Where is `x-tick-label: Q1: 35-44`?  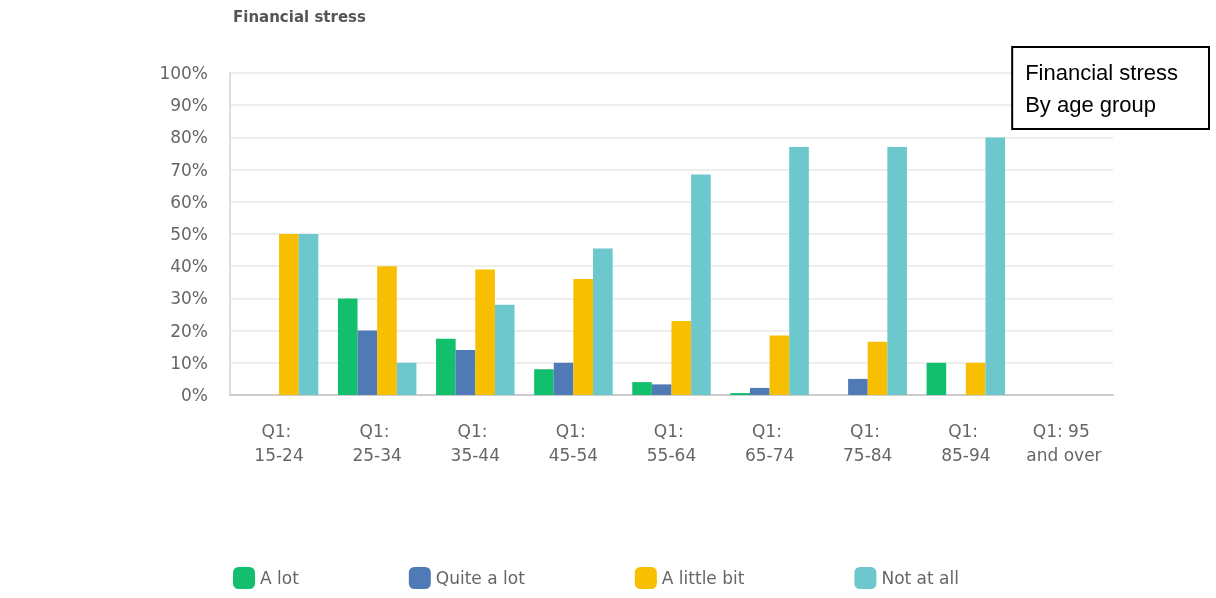 x-tick-label: Q1: 35-44 is located at coordinates (475, 443).